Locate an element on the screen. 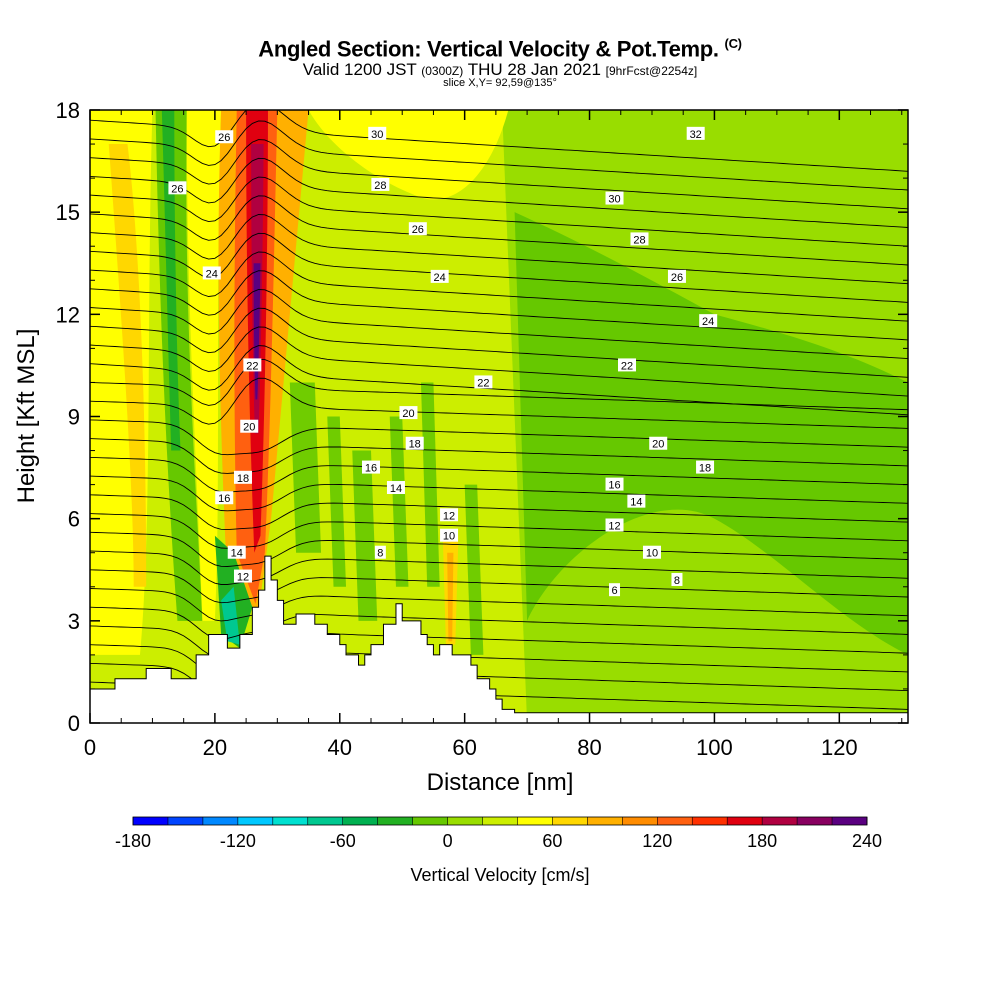 Image resolution: width=1000 pixels, height=1000 pixels. contour-label-text: 16 is located at coordinates (224, 499).